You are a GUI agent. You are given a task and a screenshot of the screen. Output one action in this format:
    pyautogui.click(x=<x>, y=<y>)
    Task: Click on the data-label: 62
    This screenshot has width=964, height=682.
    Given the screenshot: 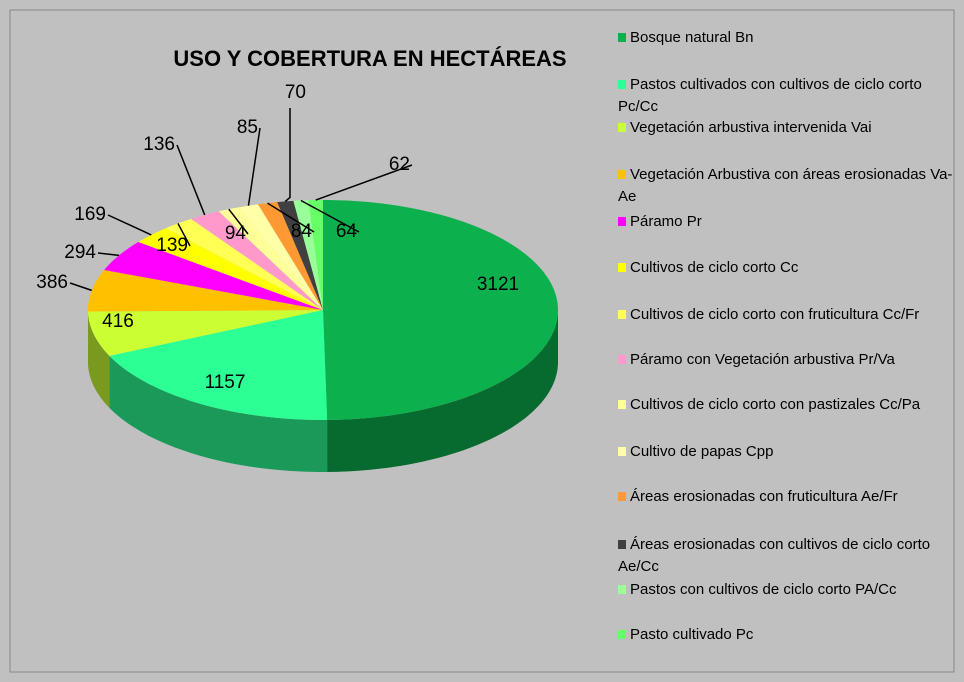 What is the action you would take?
    pyautogui.click(x=399, y=164)
    